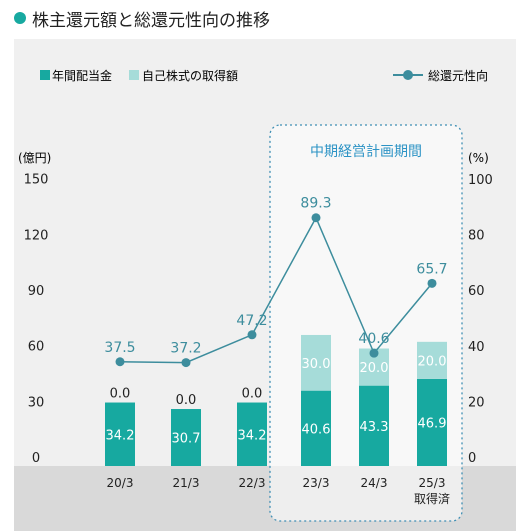 Image resolution: width=521 pixels, height=531 pixels. What do you see at coordinates (185, 349) in the screenshot?
I see `ratio-data-label: 37.2` at bounding box center [185, 349].